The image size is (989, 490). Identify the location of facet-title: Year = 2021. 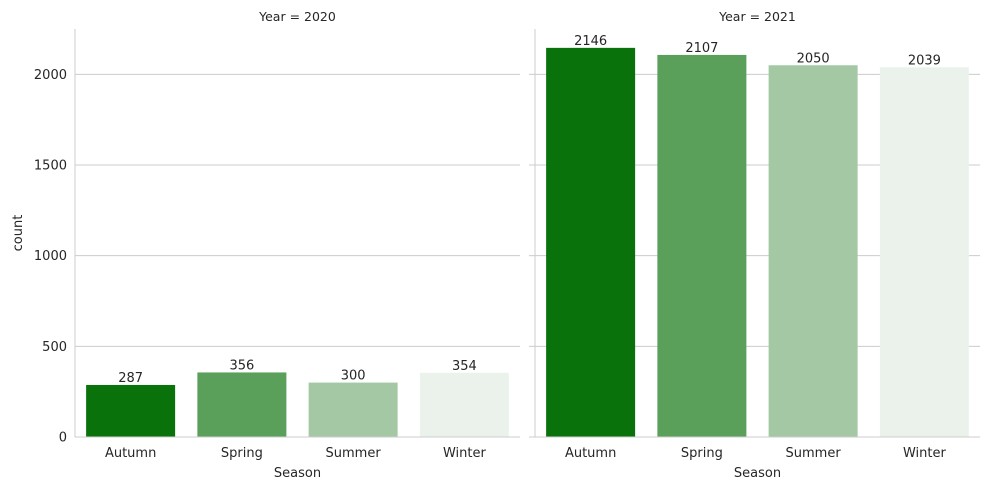
(757, 16).